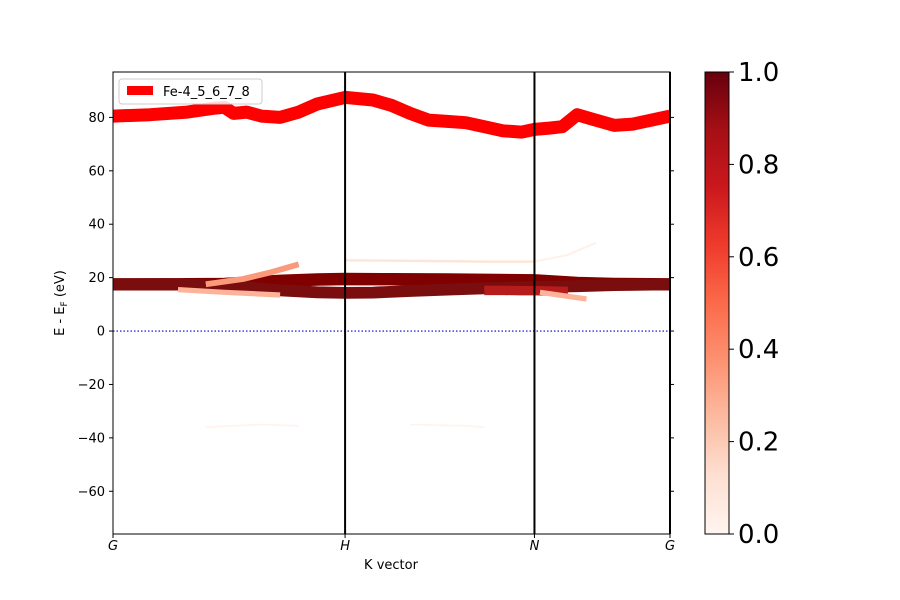 This screenshot has width=900, height=600. What do you see at coordinates (758, 350) in the screenshot?
I see `colorbar-tick-label: 0.4` at bounding box center [758, 350].